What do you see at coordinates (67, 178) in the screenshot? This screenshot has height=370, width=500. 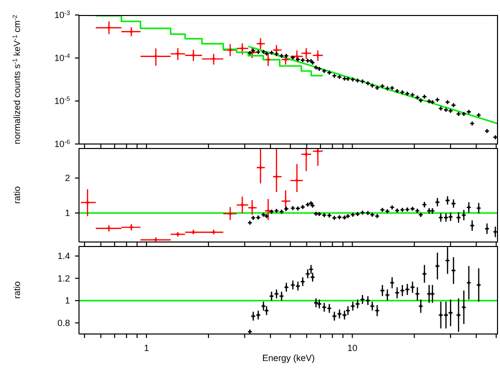 I see `y-tick-label: 2` at bounding box center [67, 178].